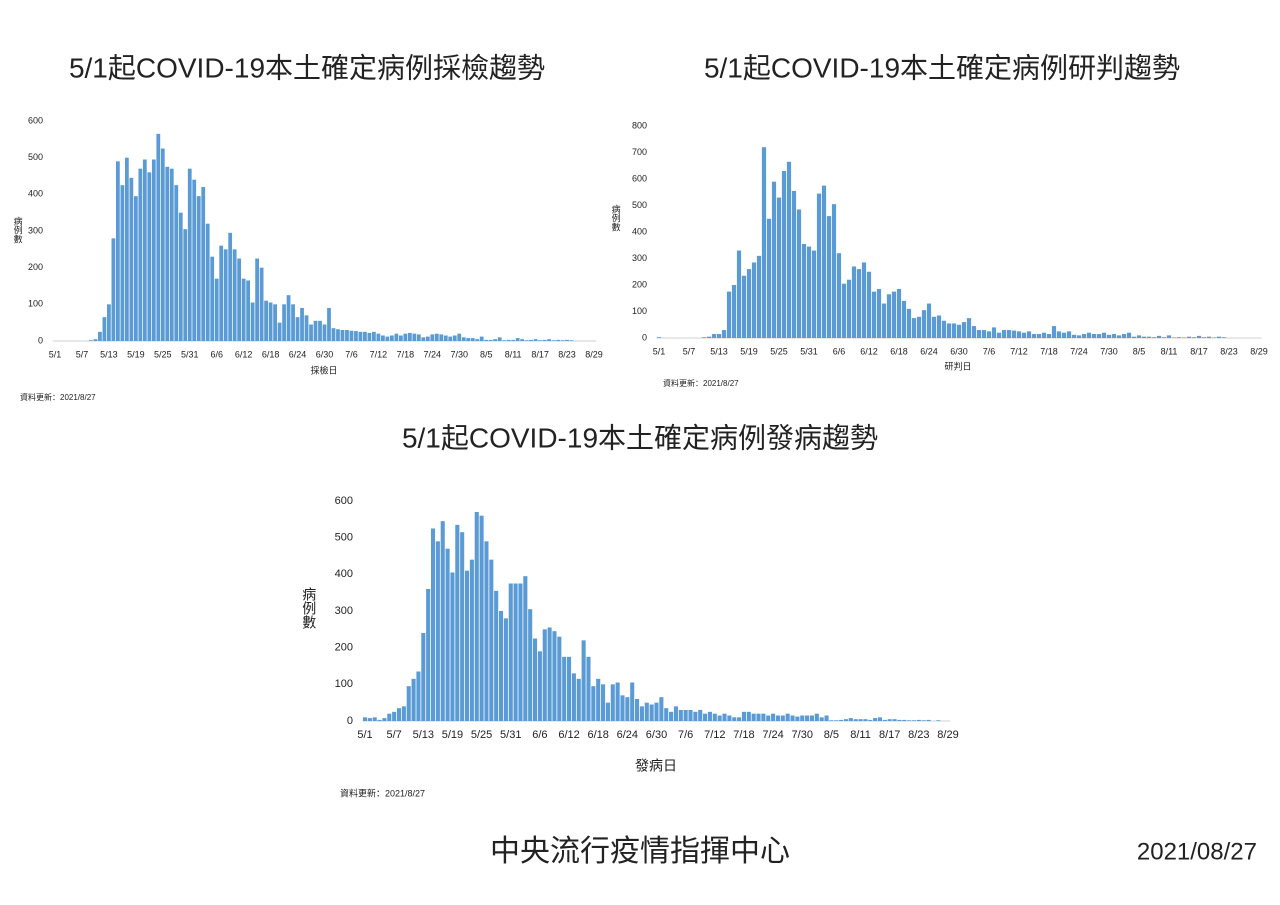 The image size is (1280, 905). Describe the element at coordinates (597, 735) in the screenshot. I see `x-tick-label: 6/18` at that location.